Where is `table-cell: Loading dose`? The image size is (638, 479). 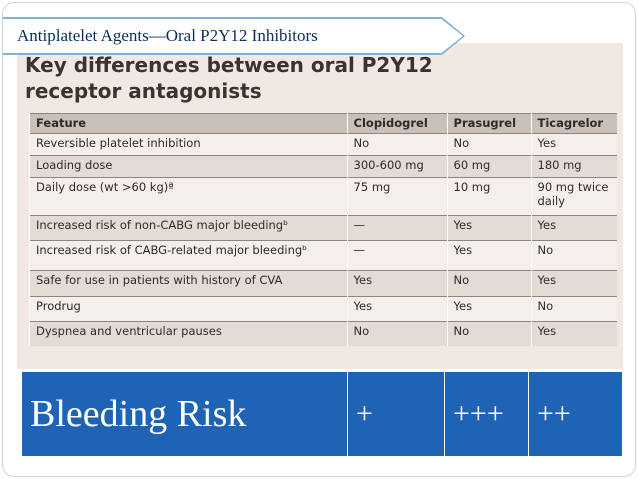 table-cell: Loading dose is located at coordinates (188, 166).